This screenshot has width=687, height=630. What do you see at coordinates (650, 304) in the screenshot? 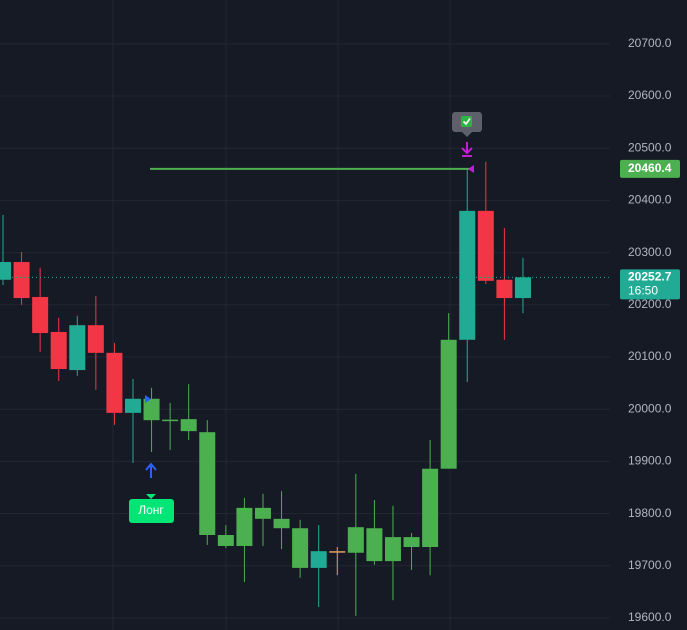
I see `y-tick-label: 20200.0` at bounding box center [650, 304].